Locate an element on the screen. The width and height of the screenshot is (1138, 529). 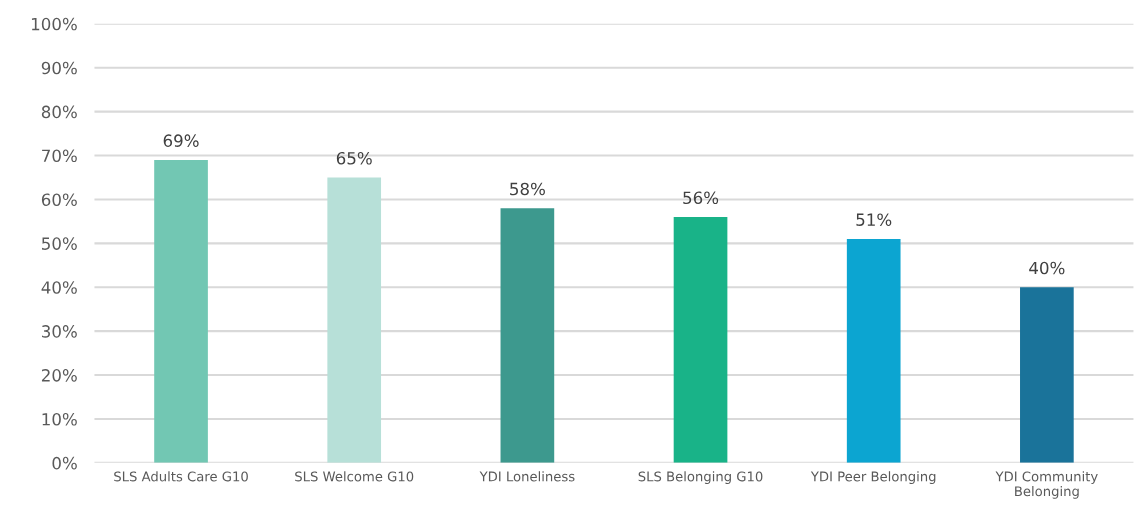
x-tick-label: SLS Adults Care G10 is located at coordinates (181, 476).